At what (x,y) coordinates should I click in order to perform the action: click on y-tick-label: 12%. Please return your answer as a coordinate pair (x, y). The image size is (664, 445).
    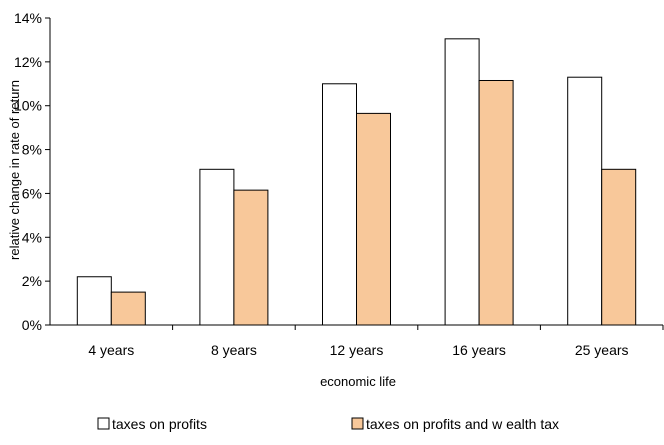
    Looking at the image, I should click on (28, 62).